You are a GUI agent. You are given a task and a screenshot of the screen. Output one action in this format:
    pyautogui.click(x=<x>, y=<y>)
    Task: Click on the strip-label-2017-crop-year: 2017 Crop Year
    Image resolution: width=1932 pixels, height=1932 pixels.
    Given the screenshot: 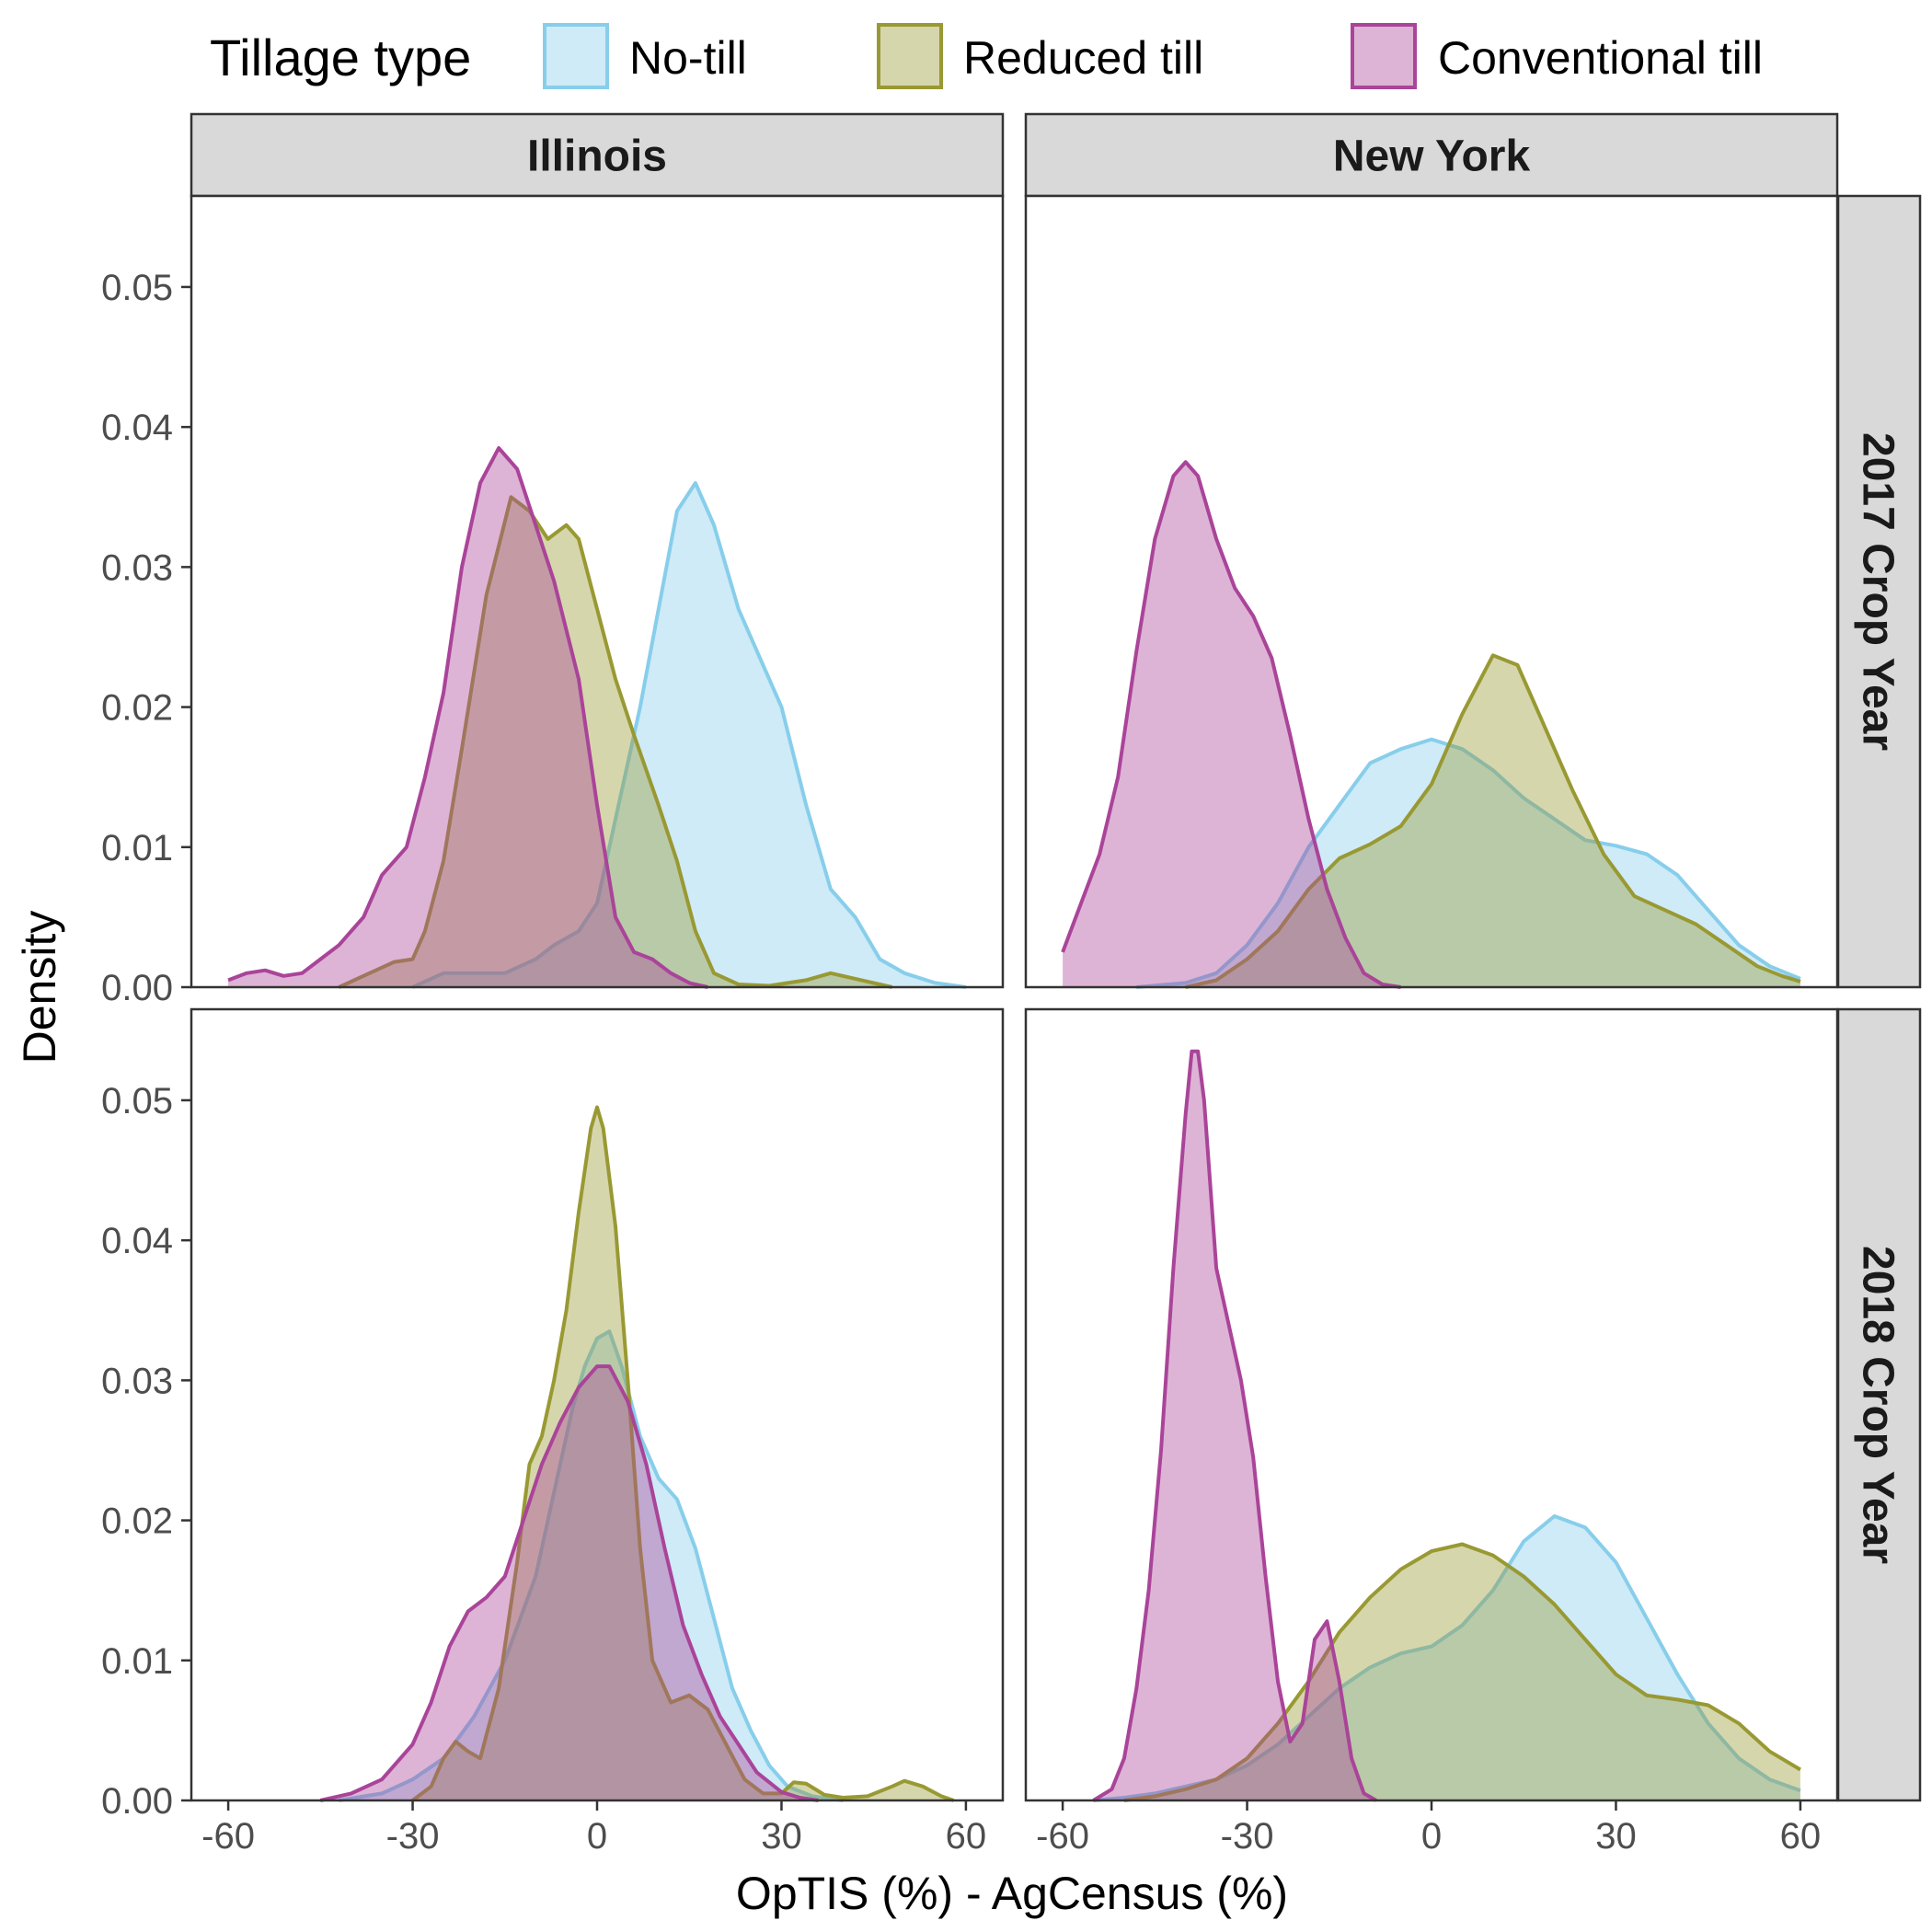 What is the action you would take?
    pyautogui.click(x=1878, y=591)
    